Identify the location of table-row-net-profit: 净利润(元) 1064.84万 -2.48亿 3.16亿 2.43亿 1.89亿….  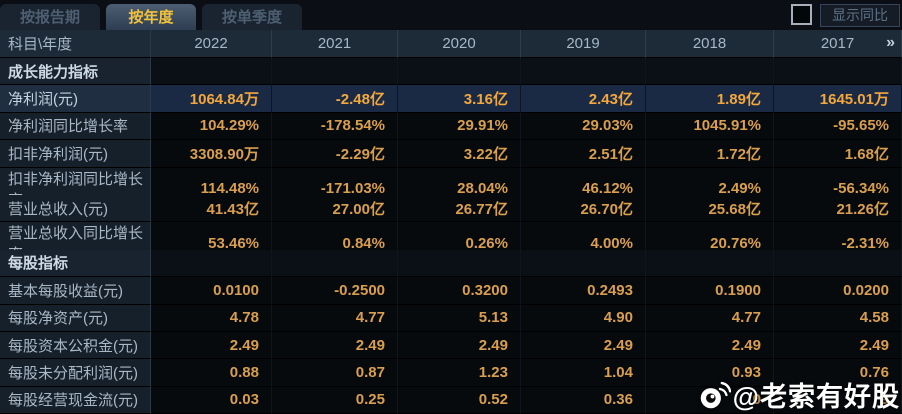
(451, 99).